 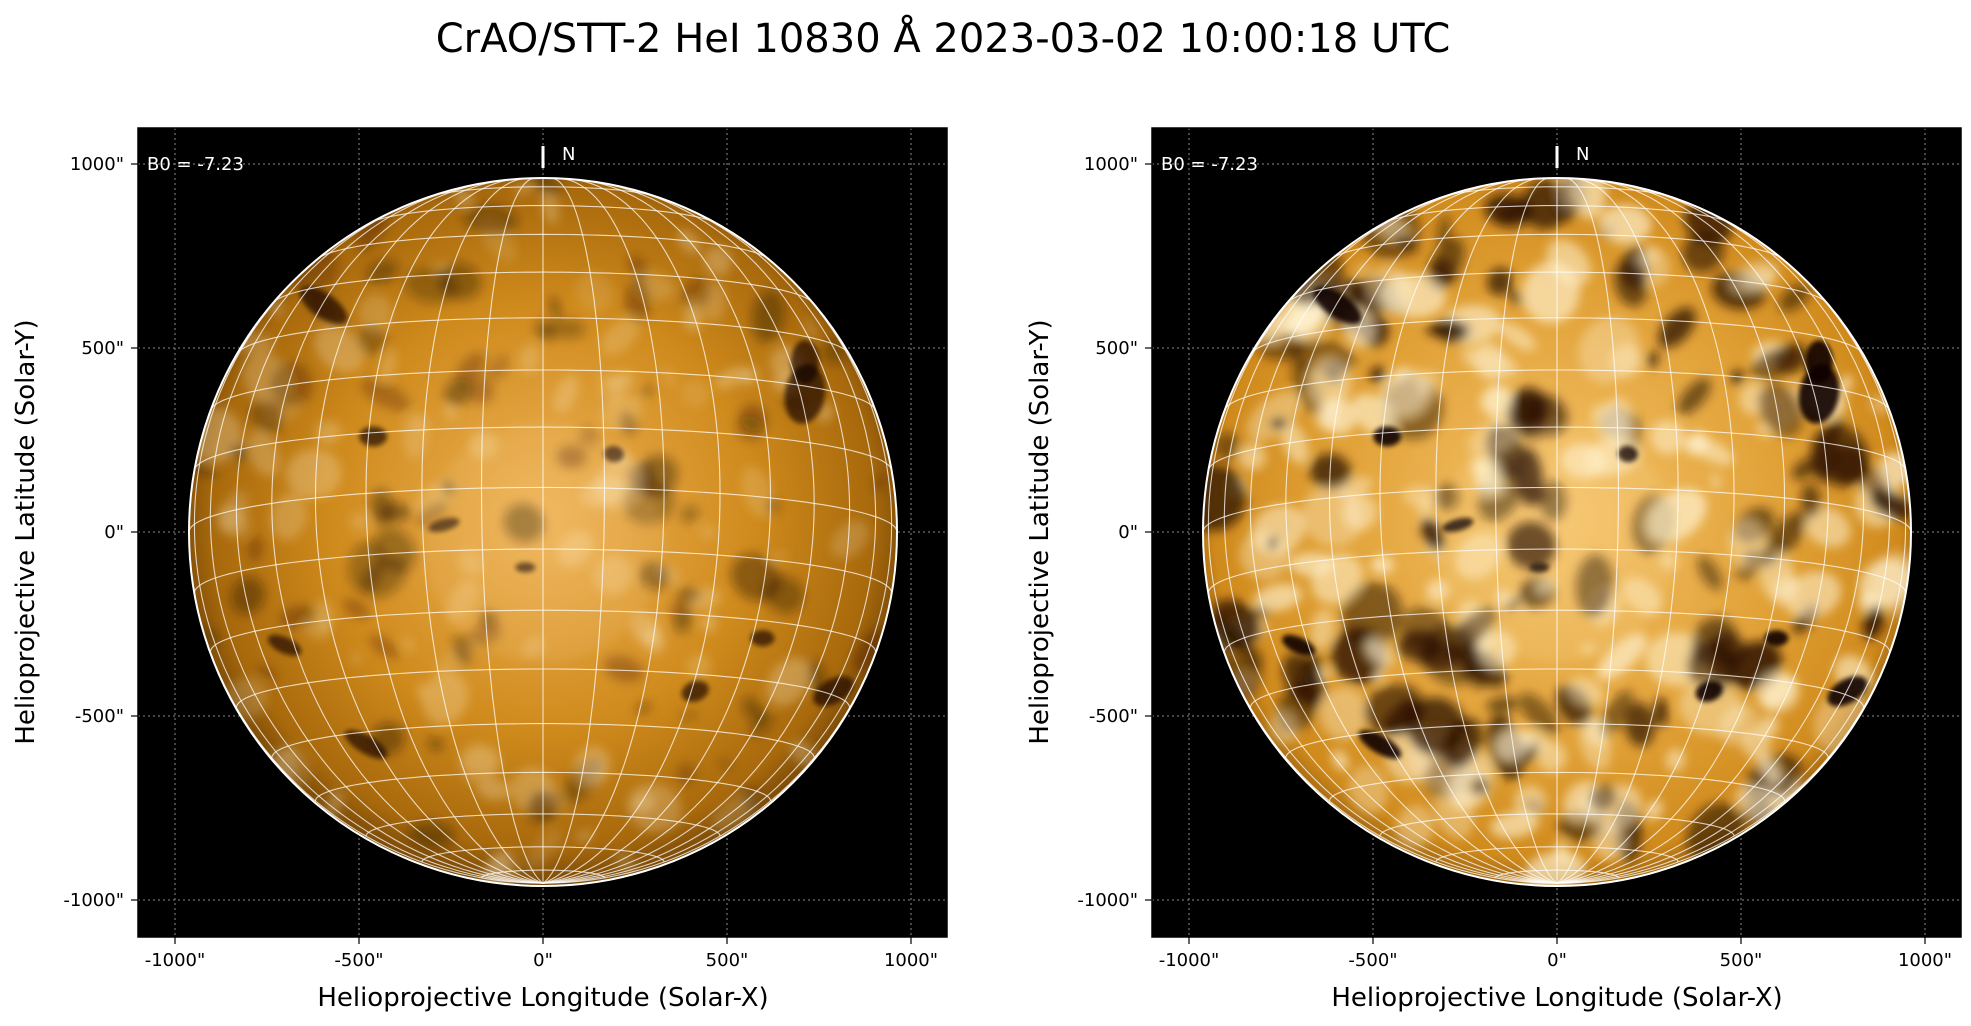 I want to click on right-xtick-label: -500", so click(x=1372, y=960).